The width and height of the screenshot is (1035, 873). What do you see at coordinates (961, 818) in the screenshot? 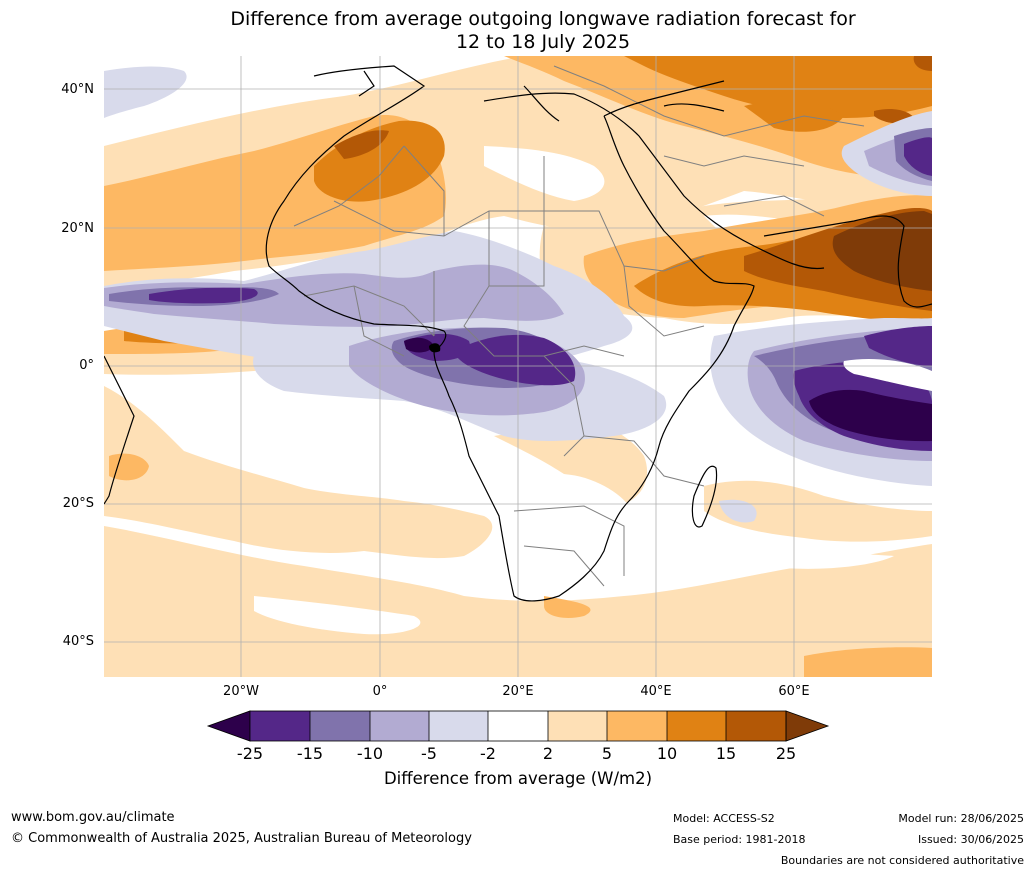
I see `model-run-text: Model run: 28/06/2025` at bounding box center [961, 818].